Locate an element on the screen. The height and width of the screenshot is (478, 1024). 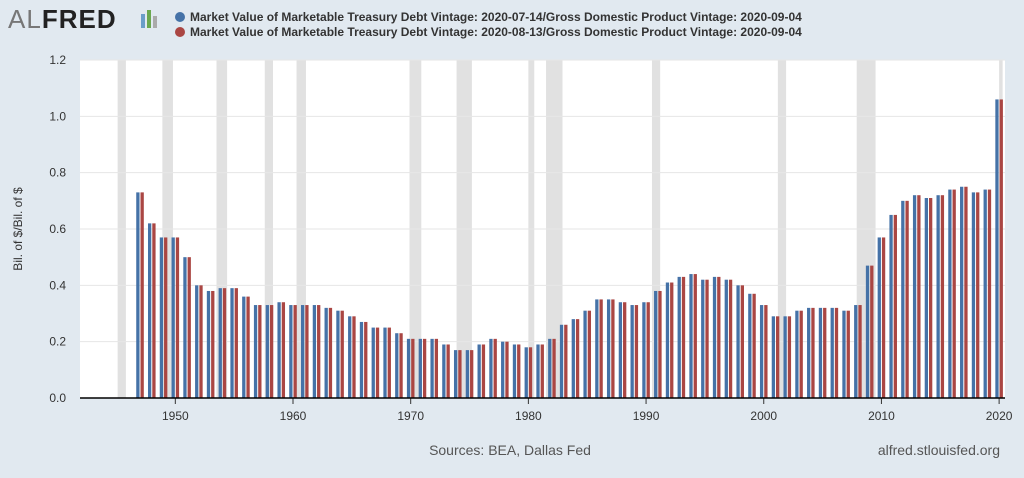
y-tick-label: 0.0 is located at coordinates (57, 398).